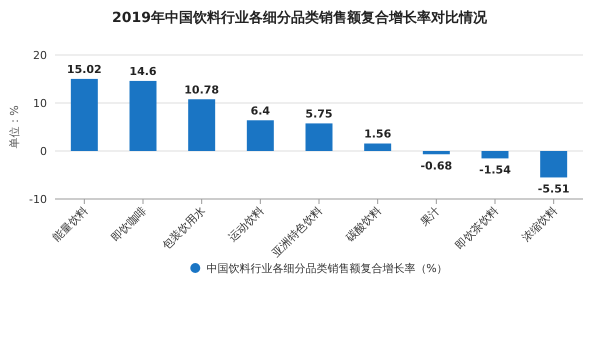  Describe the element at coordinates (477, 228) in the screenshot. I see `x-tick-label: 即饮茶饮料` at that location.